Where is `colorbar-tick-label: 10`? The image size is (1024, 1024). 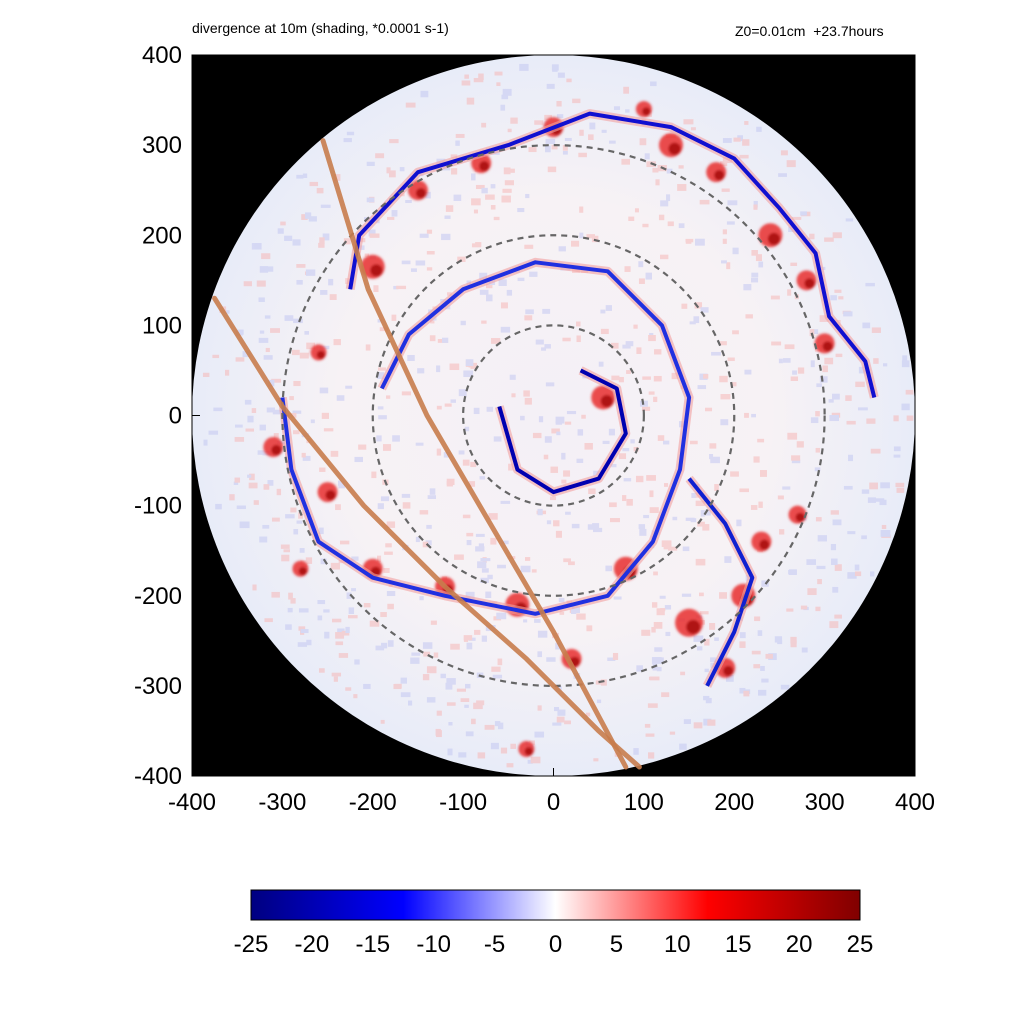 colorbar-tick-label: 10 is located at coordinates (677, 944).